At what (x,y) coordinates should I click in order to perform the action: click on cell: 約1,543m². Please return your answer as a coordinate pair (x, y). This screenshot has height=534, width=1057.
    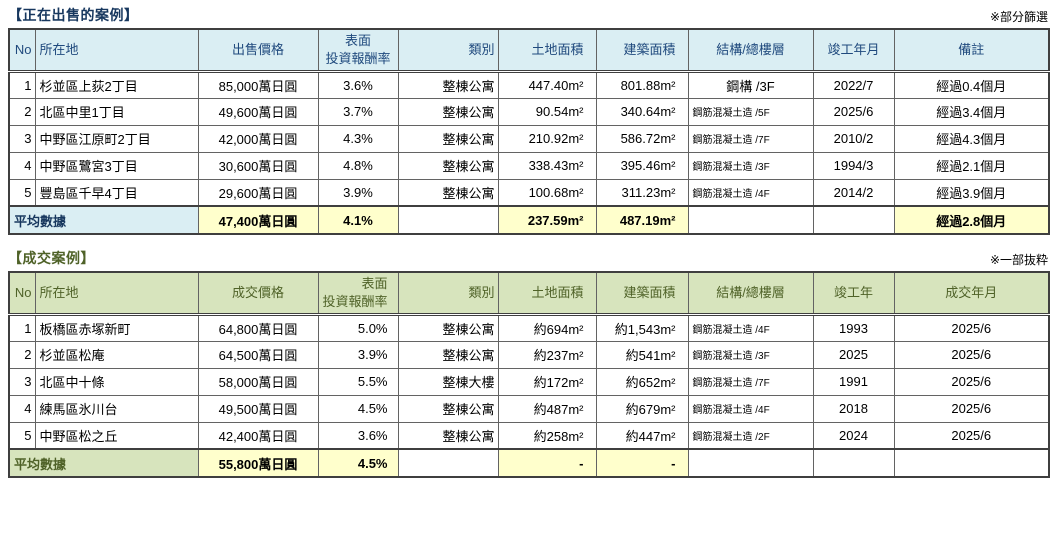
    Looking at the image, I should click on (642, 327).